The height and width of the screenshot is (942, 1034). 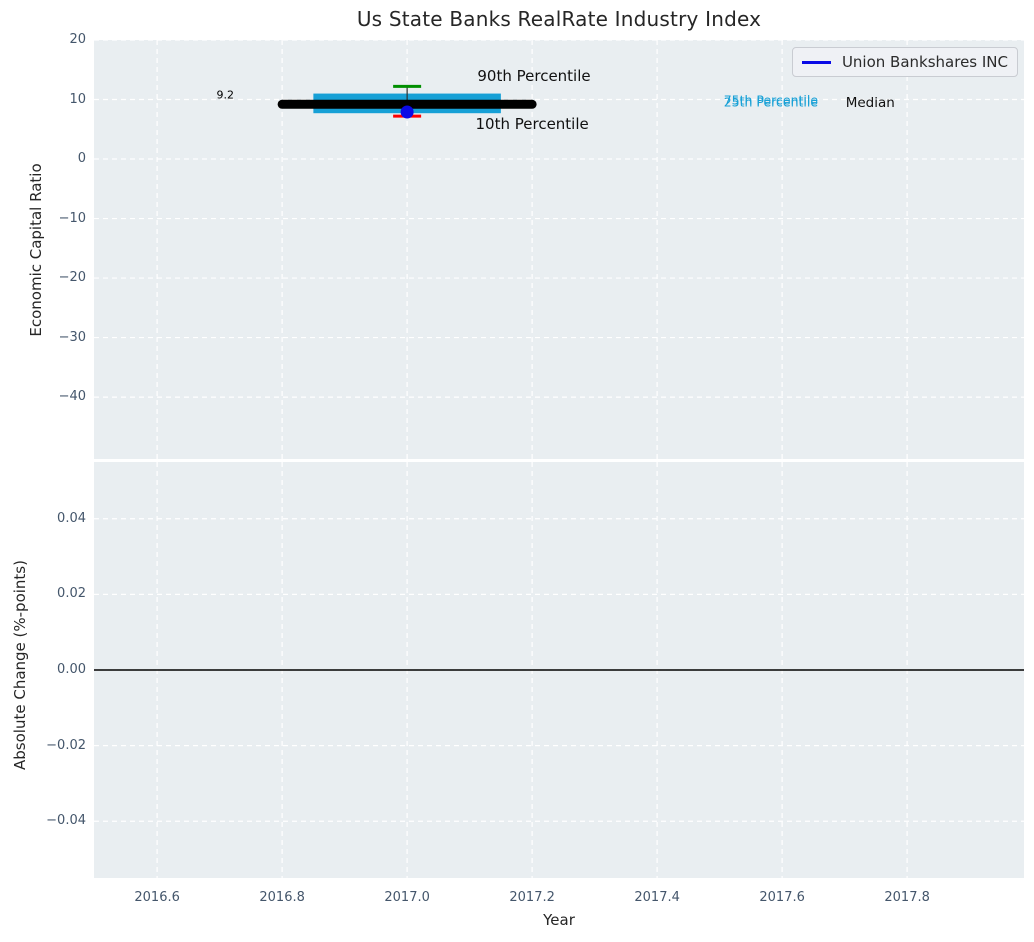 What do you see at coordinates (407, 112) in the screenshot?
I see `company-data-point` at bounding box center [407, 112].